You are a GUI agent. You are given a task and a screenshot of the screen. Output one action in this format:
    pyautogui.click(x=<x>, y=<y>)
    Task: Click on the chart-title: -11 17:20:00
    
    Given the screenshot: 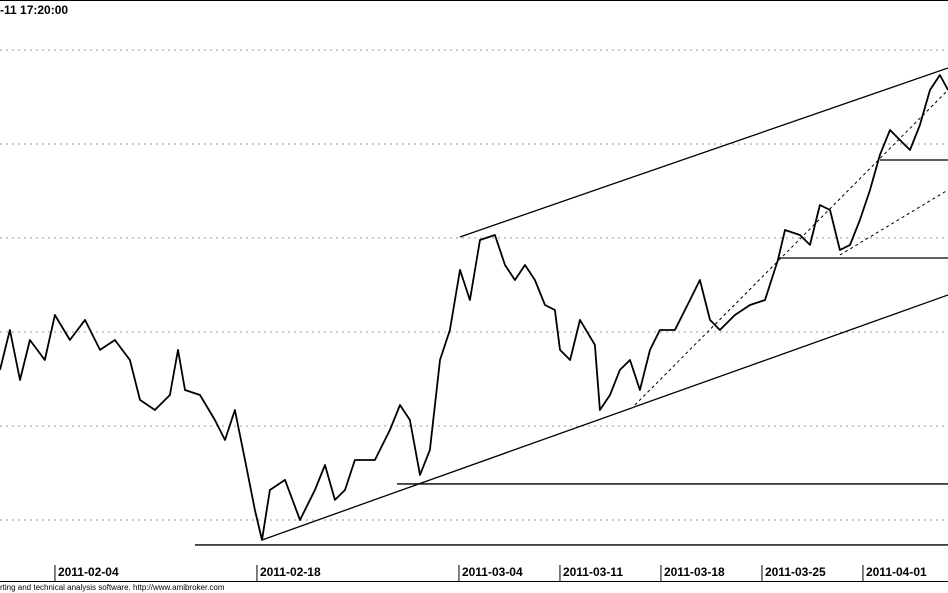 What is the action you would take?
    pyautogui.click(x=34, y=10)
    